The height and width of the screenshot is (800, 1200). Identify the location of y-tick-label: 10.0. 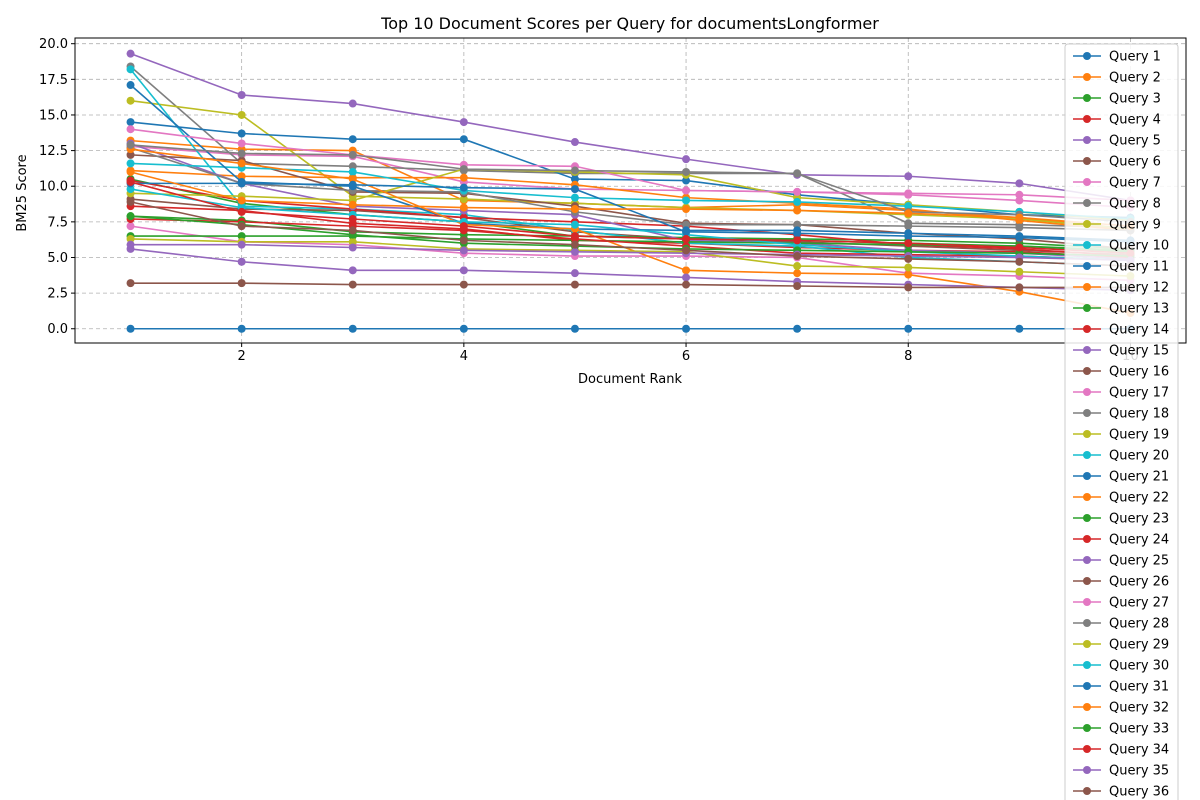
(53, 187).